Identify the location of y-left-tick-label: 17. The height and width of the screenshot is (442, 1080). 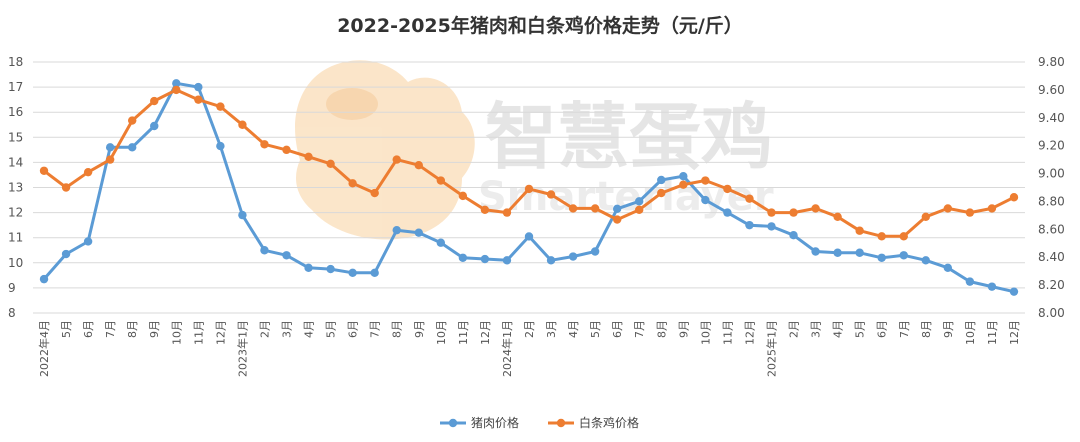
(15, 87).